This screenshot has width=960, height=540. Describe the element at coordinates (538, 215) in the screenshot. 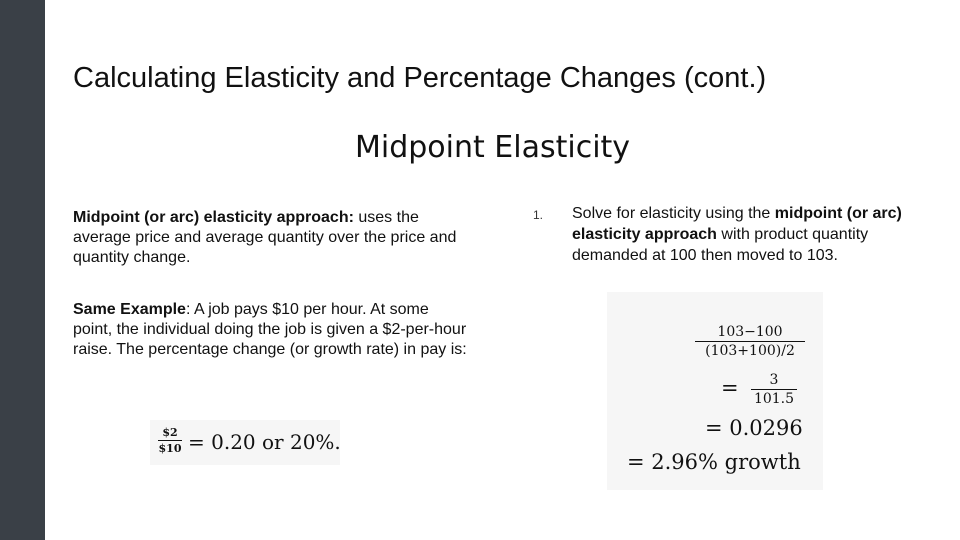

I see `list-item-number: 1.` at that location.